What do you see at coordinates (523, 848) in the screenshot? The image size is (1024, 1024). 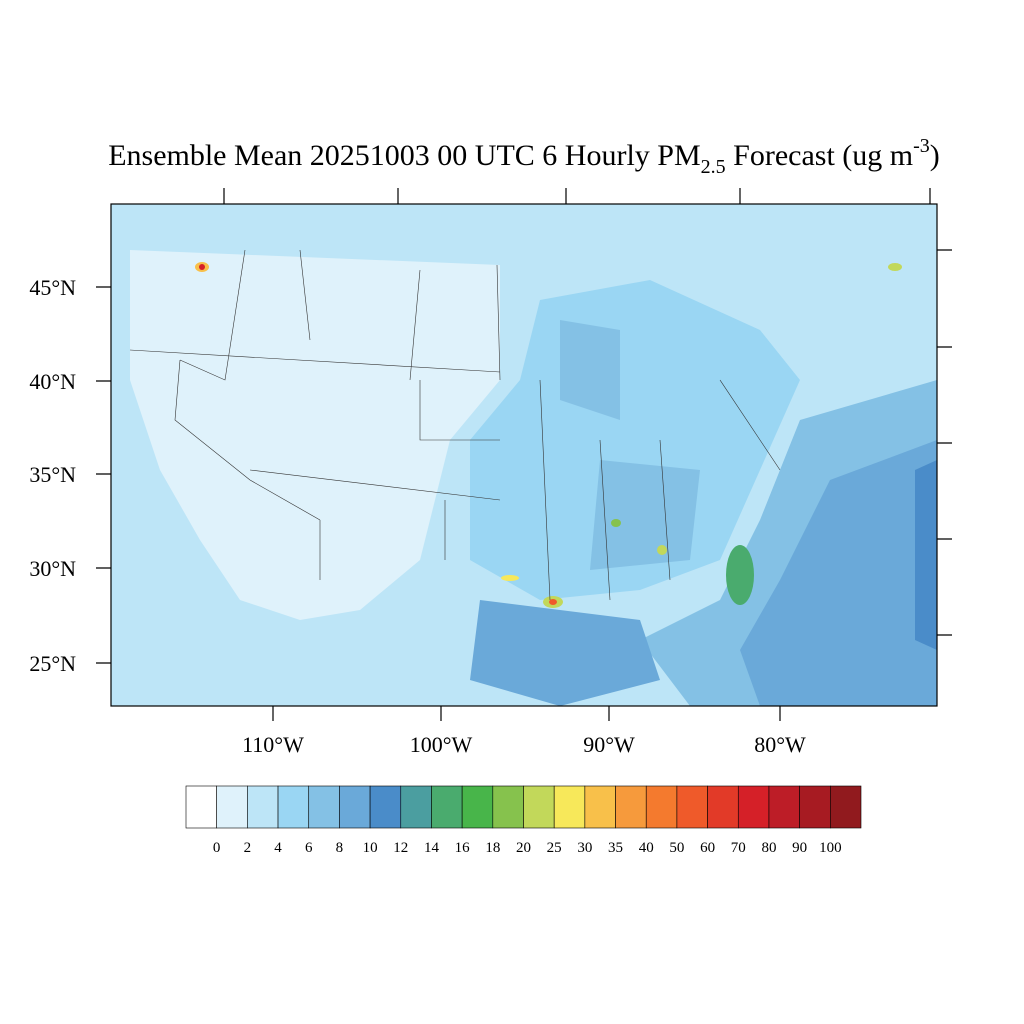 I see `colorbar-label: 20` at bounding box center [523, 848].